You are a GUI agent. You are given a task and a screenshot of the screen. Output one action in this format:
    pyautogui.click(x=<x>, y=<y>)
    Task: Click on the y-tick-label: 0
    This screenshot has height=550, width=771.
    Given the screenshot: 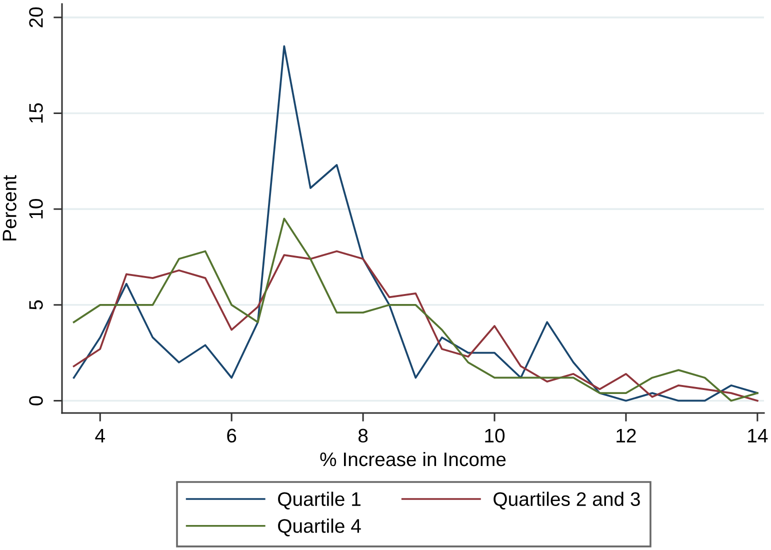 What is the action you would take?
    pyautogui.click(x=36, y=401)
    